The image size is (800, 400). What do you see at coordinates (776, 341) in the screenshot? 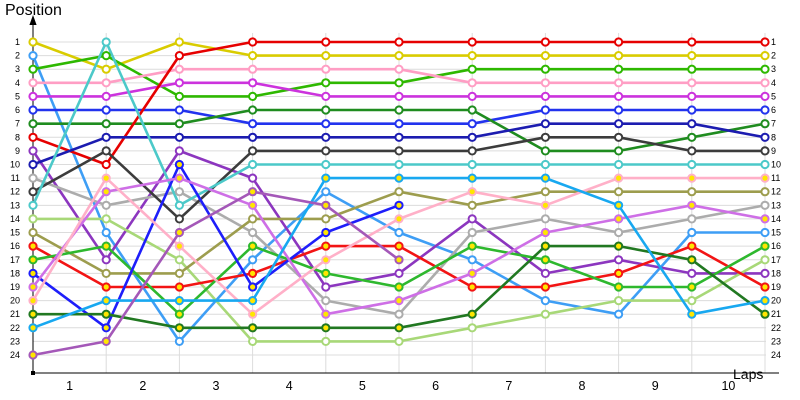
I see `y-tick-label-right: 23` at bounding box center [776, 341].